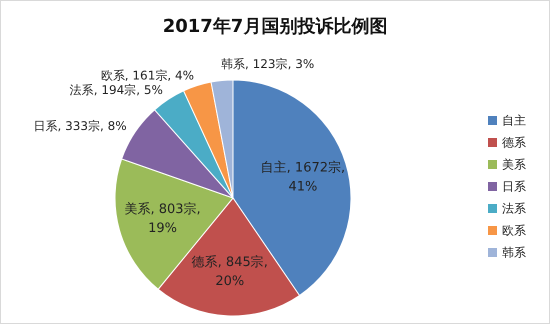 The image size is (550, 324). Describe the element at coordinates (514, 120) in the screenshot. I see `legend-label: 自主` at that location.